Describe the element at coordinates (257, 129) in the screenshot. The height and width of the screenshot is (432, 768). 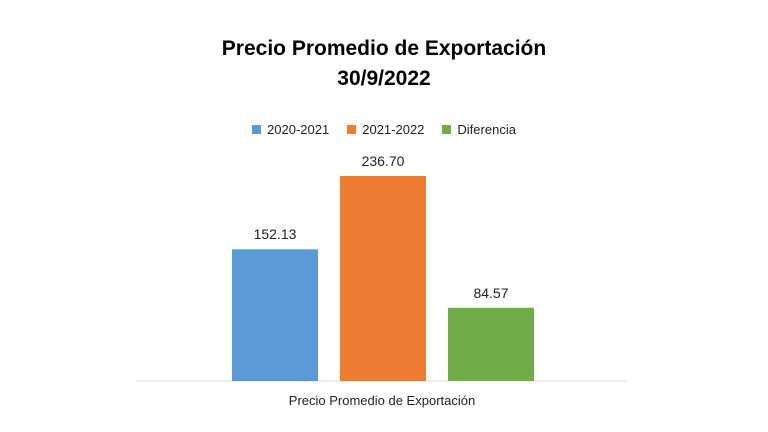
I see `legend-swatch-2020-2021` at that location.